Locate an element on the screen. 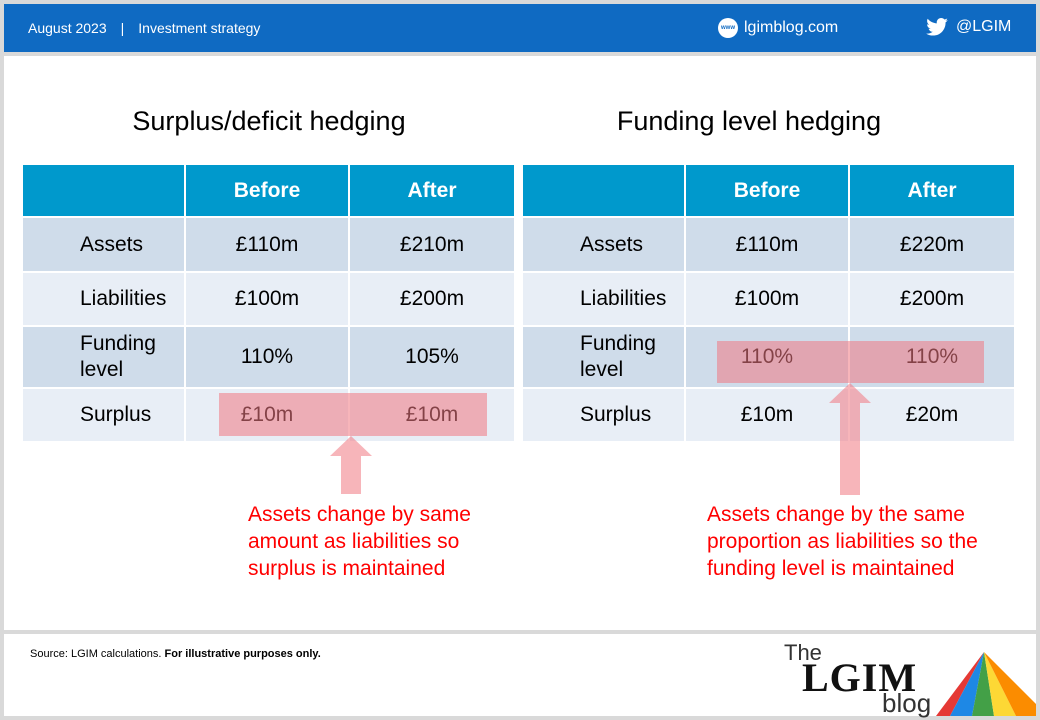 The image size is (1040, 720). funding-level-highlight is located at coordinates (850, 362).